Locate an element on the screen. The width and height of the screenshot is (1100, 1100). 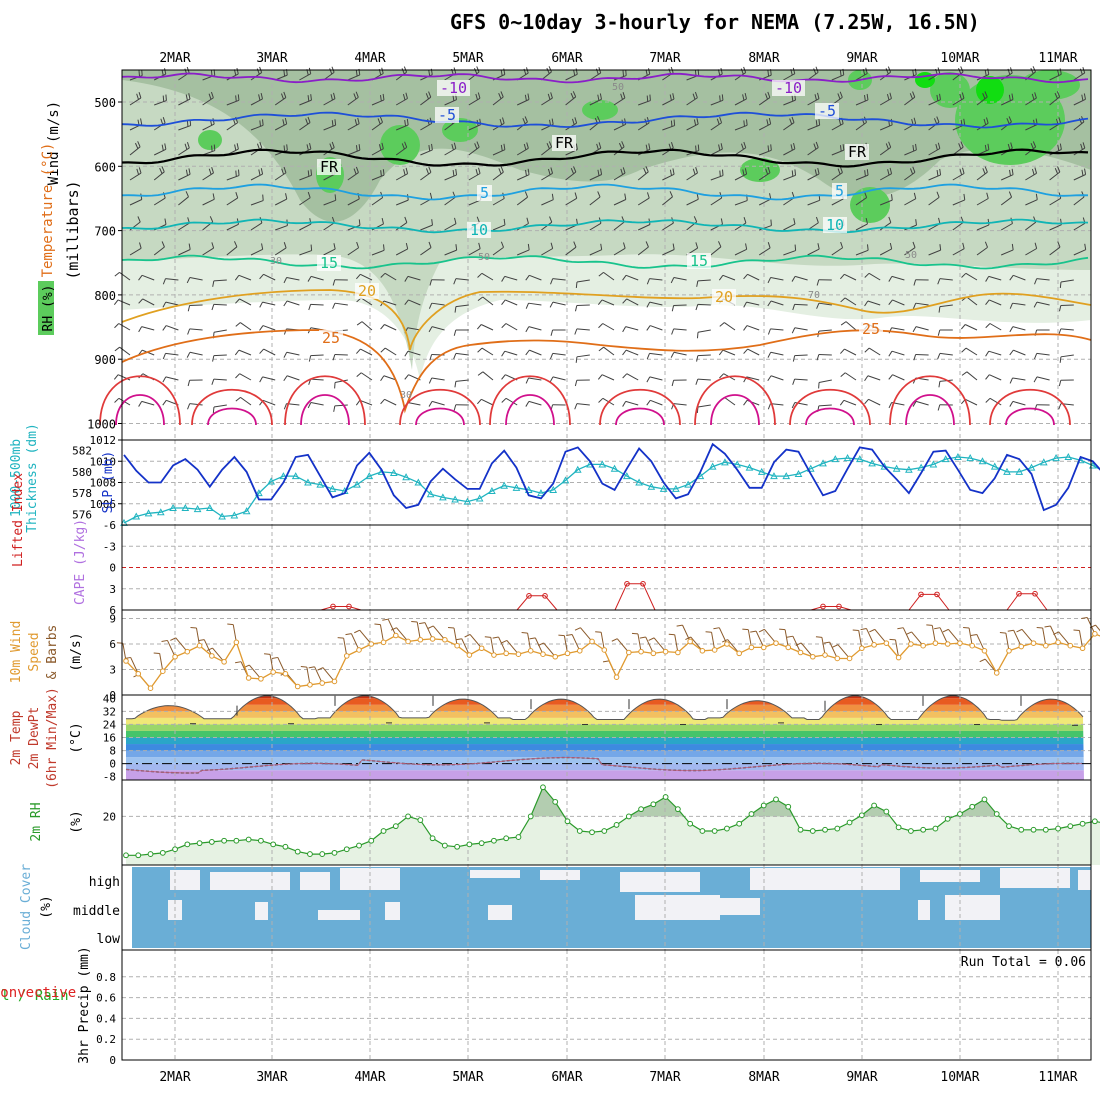
rh-90-region is located at coordinates (210, 140).